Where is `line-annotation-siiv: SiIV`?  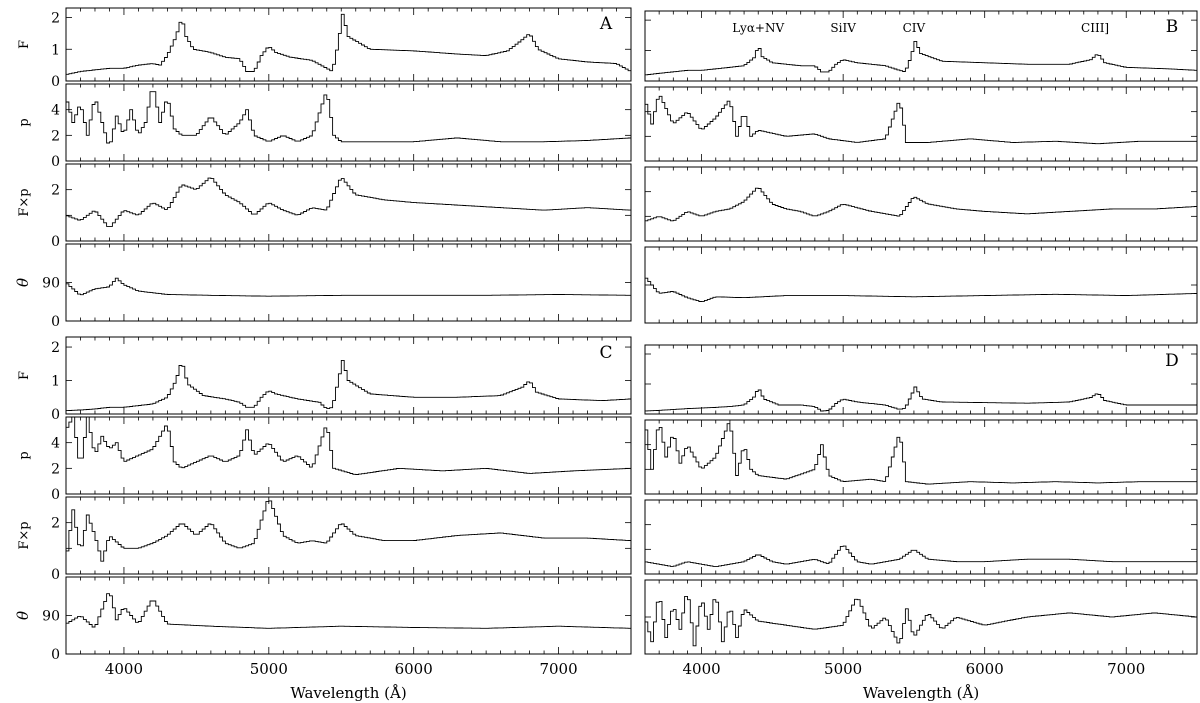 line-annotation-siiv: SiIV is located at coordinates (843, 28).